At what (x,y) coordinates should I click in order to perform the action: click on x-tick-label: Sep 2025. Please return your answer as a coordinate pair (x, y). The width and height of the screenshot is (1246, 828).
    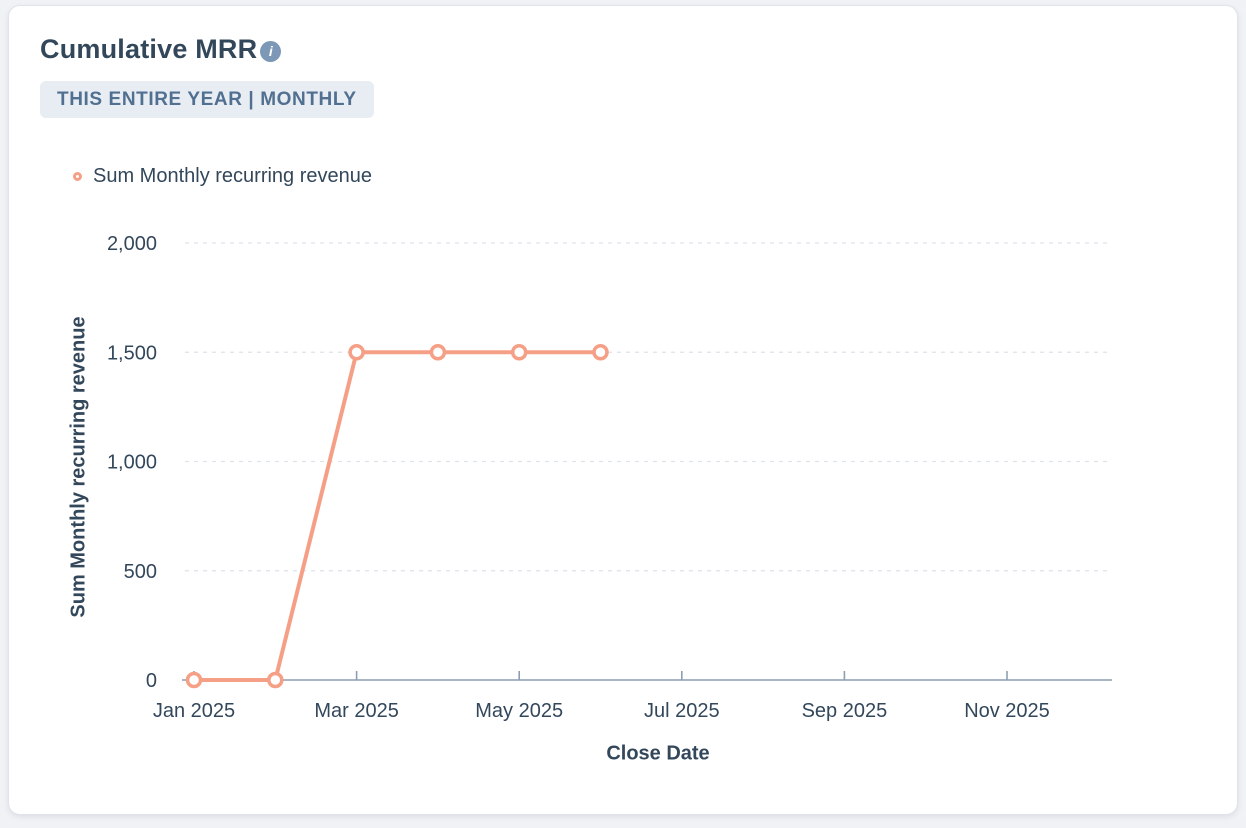
    Looking at the image, I should click on (845, 711).